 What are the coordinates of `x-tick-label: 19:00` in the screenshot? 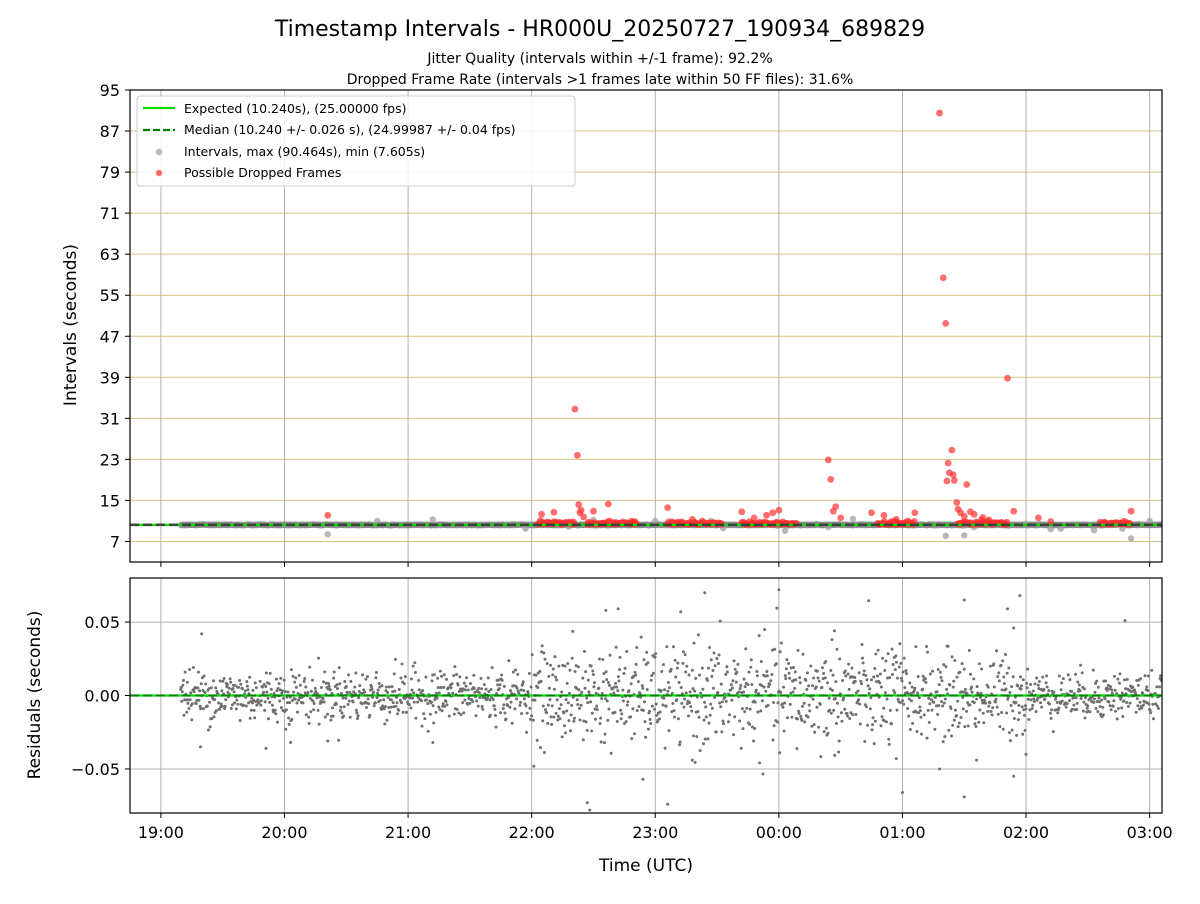 It's located at (161, 832).